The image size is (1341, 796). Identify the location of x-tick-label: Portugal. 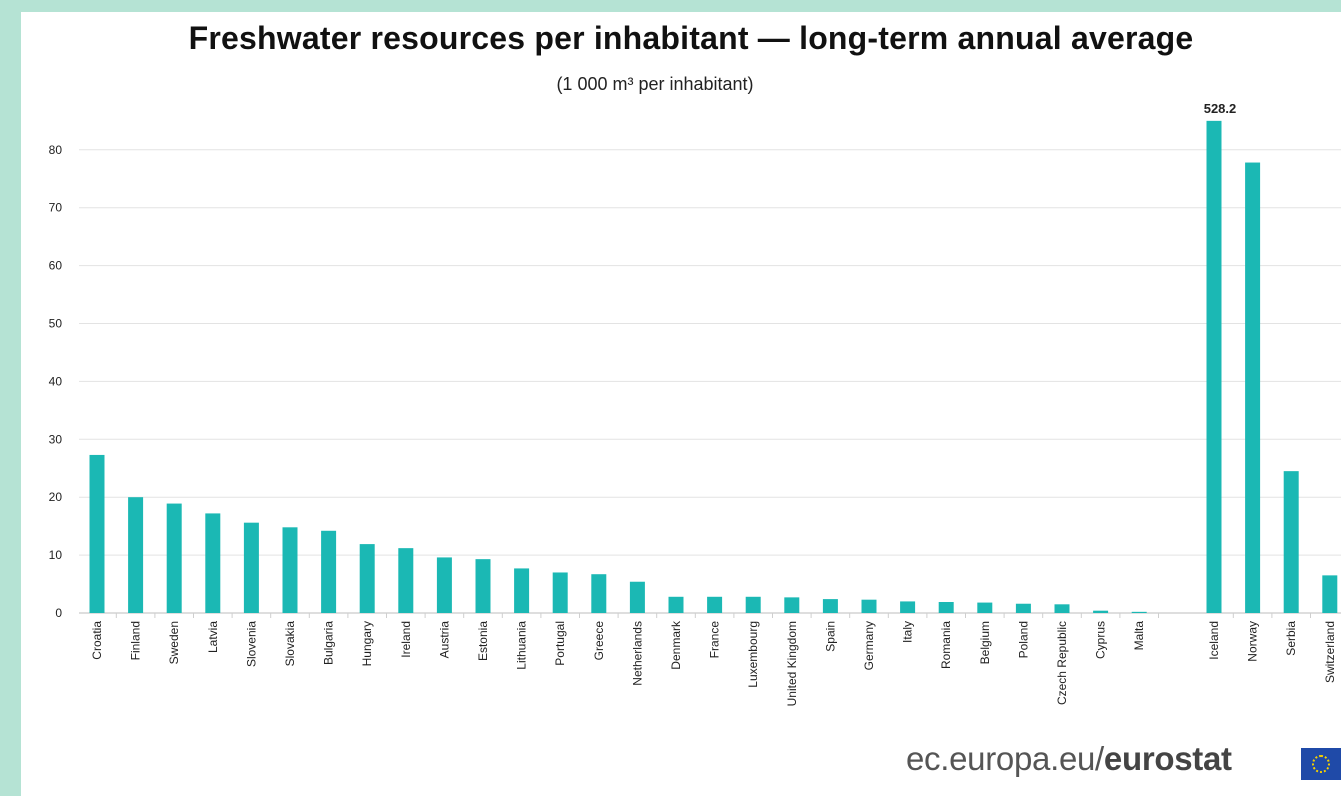
(560, 643).